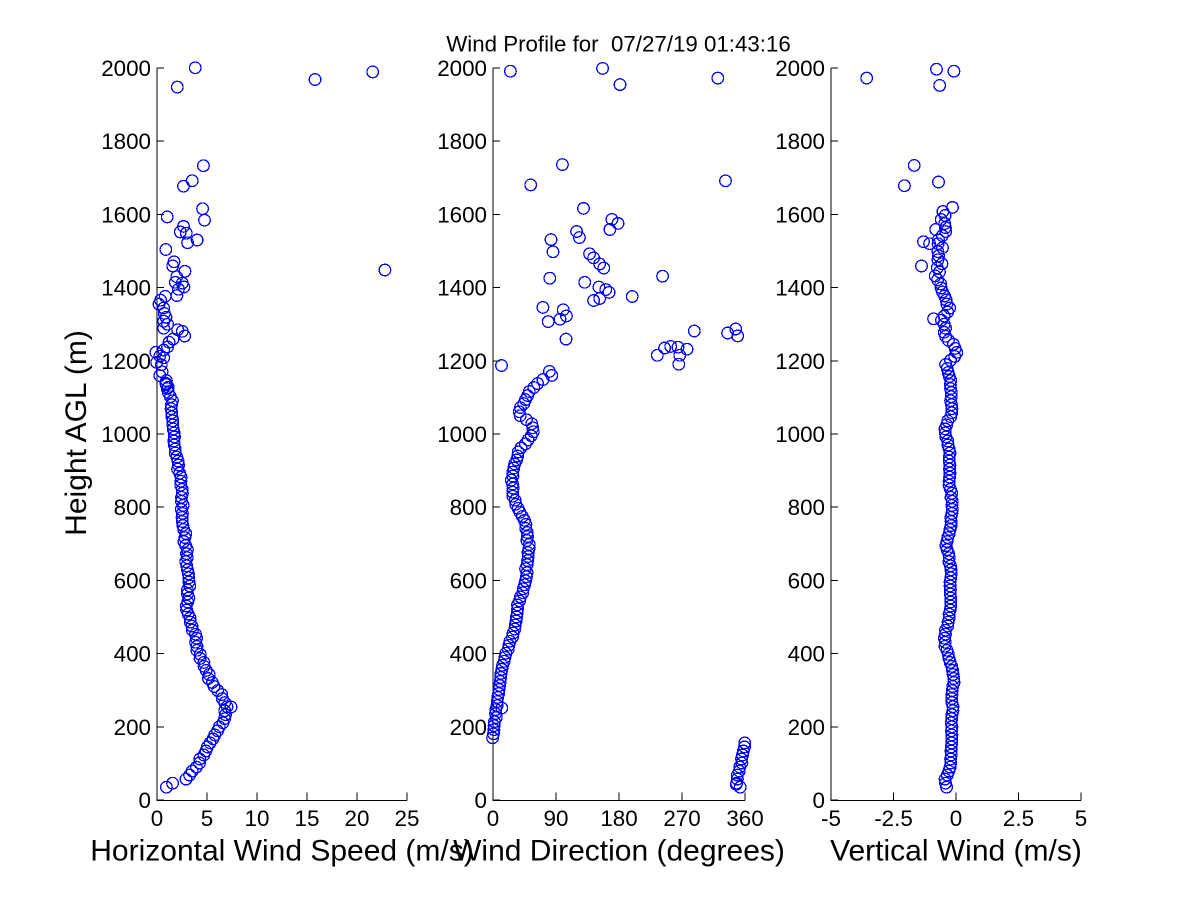  Describe the element at coordinates (831, 818) in the screenshot. I see `svg-text: -5` at that location.